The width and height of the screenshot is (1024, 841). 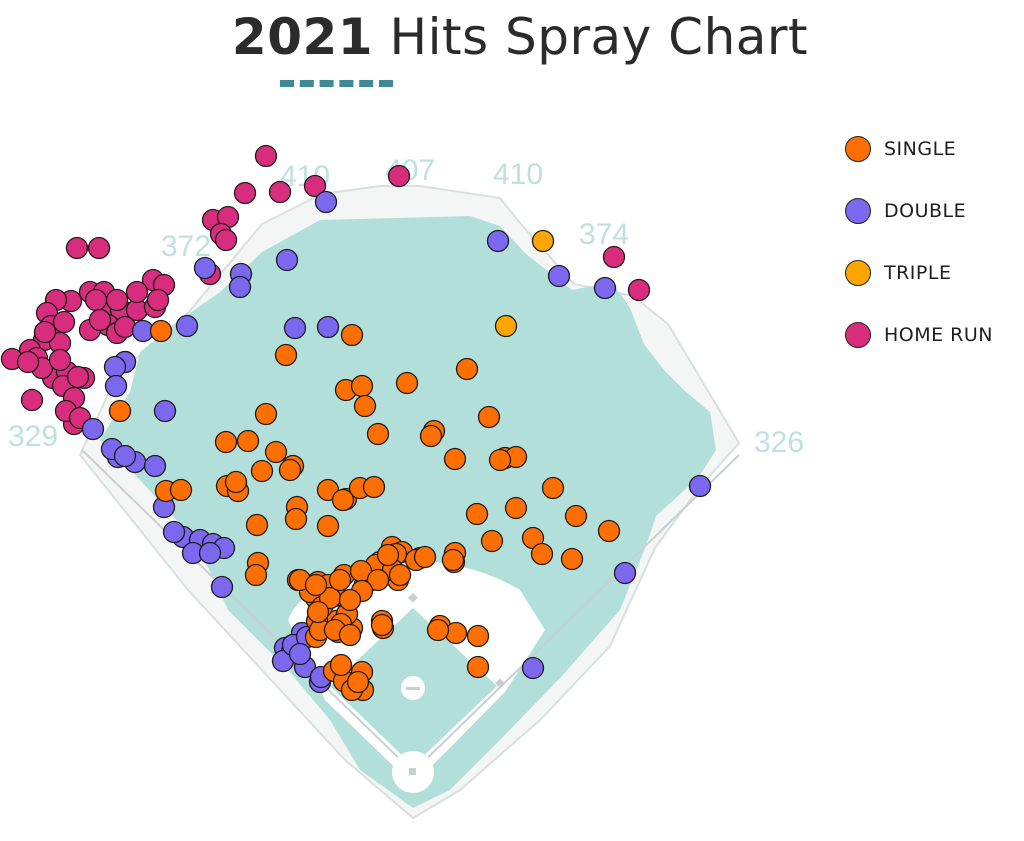 I want to click on title-text: Hits Spray Chart, so click(x=591, y=37).